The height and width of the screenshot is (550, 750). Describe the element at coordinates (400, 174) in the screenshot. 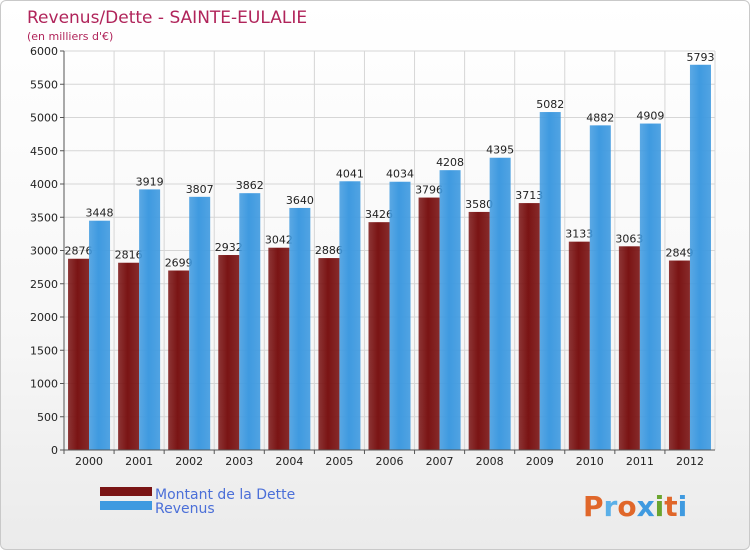

I see `data-label-revenus: 4034` at that location.